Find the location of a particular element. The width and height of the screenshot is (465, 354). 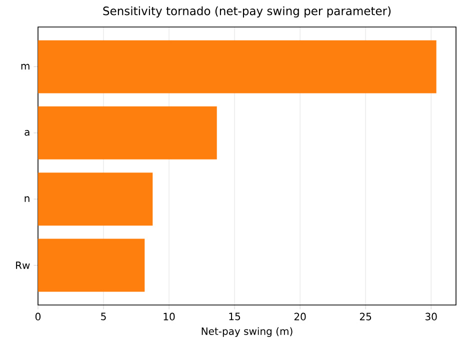

x-tick-label: 15 is located at coordinates (234, 316).